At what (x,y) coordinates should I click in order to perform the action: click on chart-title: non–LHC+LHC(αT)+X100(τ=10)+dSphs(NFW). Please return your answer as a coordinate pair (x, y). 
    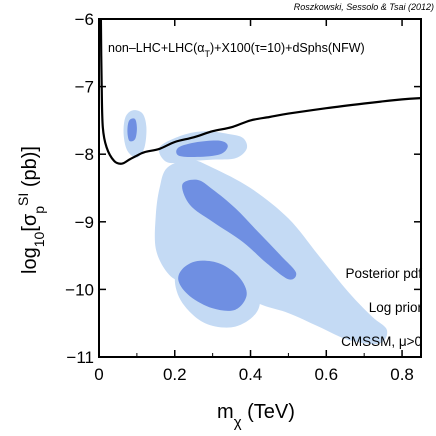
    Looking at the image, I should click on (236, 50).